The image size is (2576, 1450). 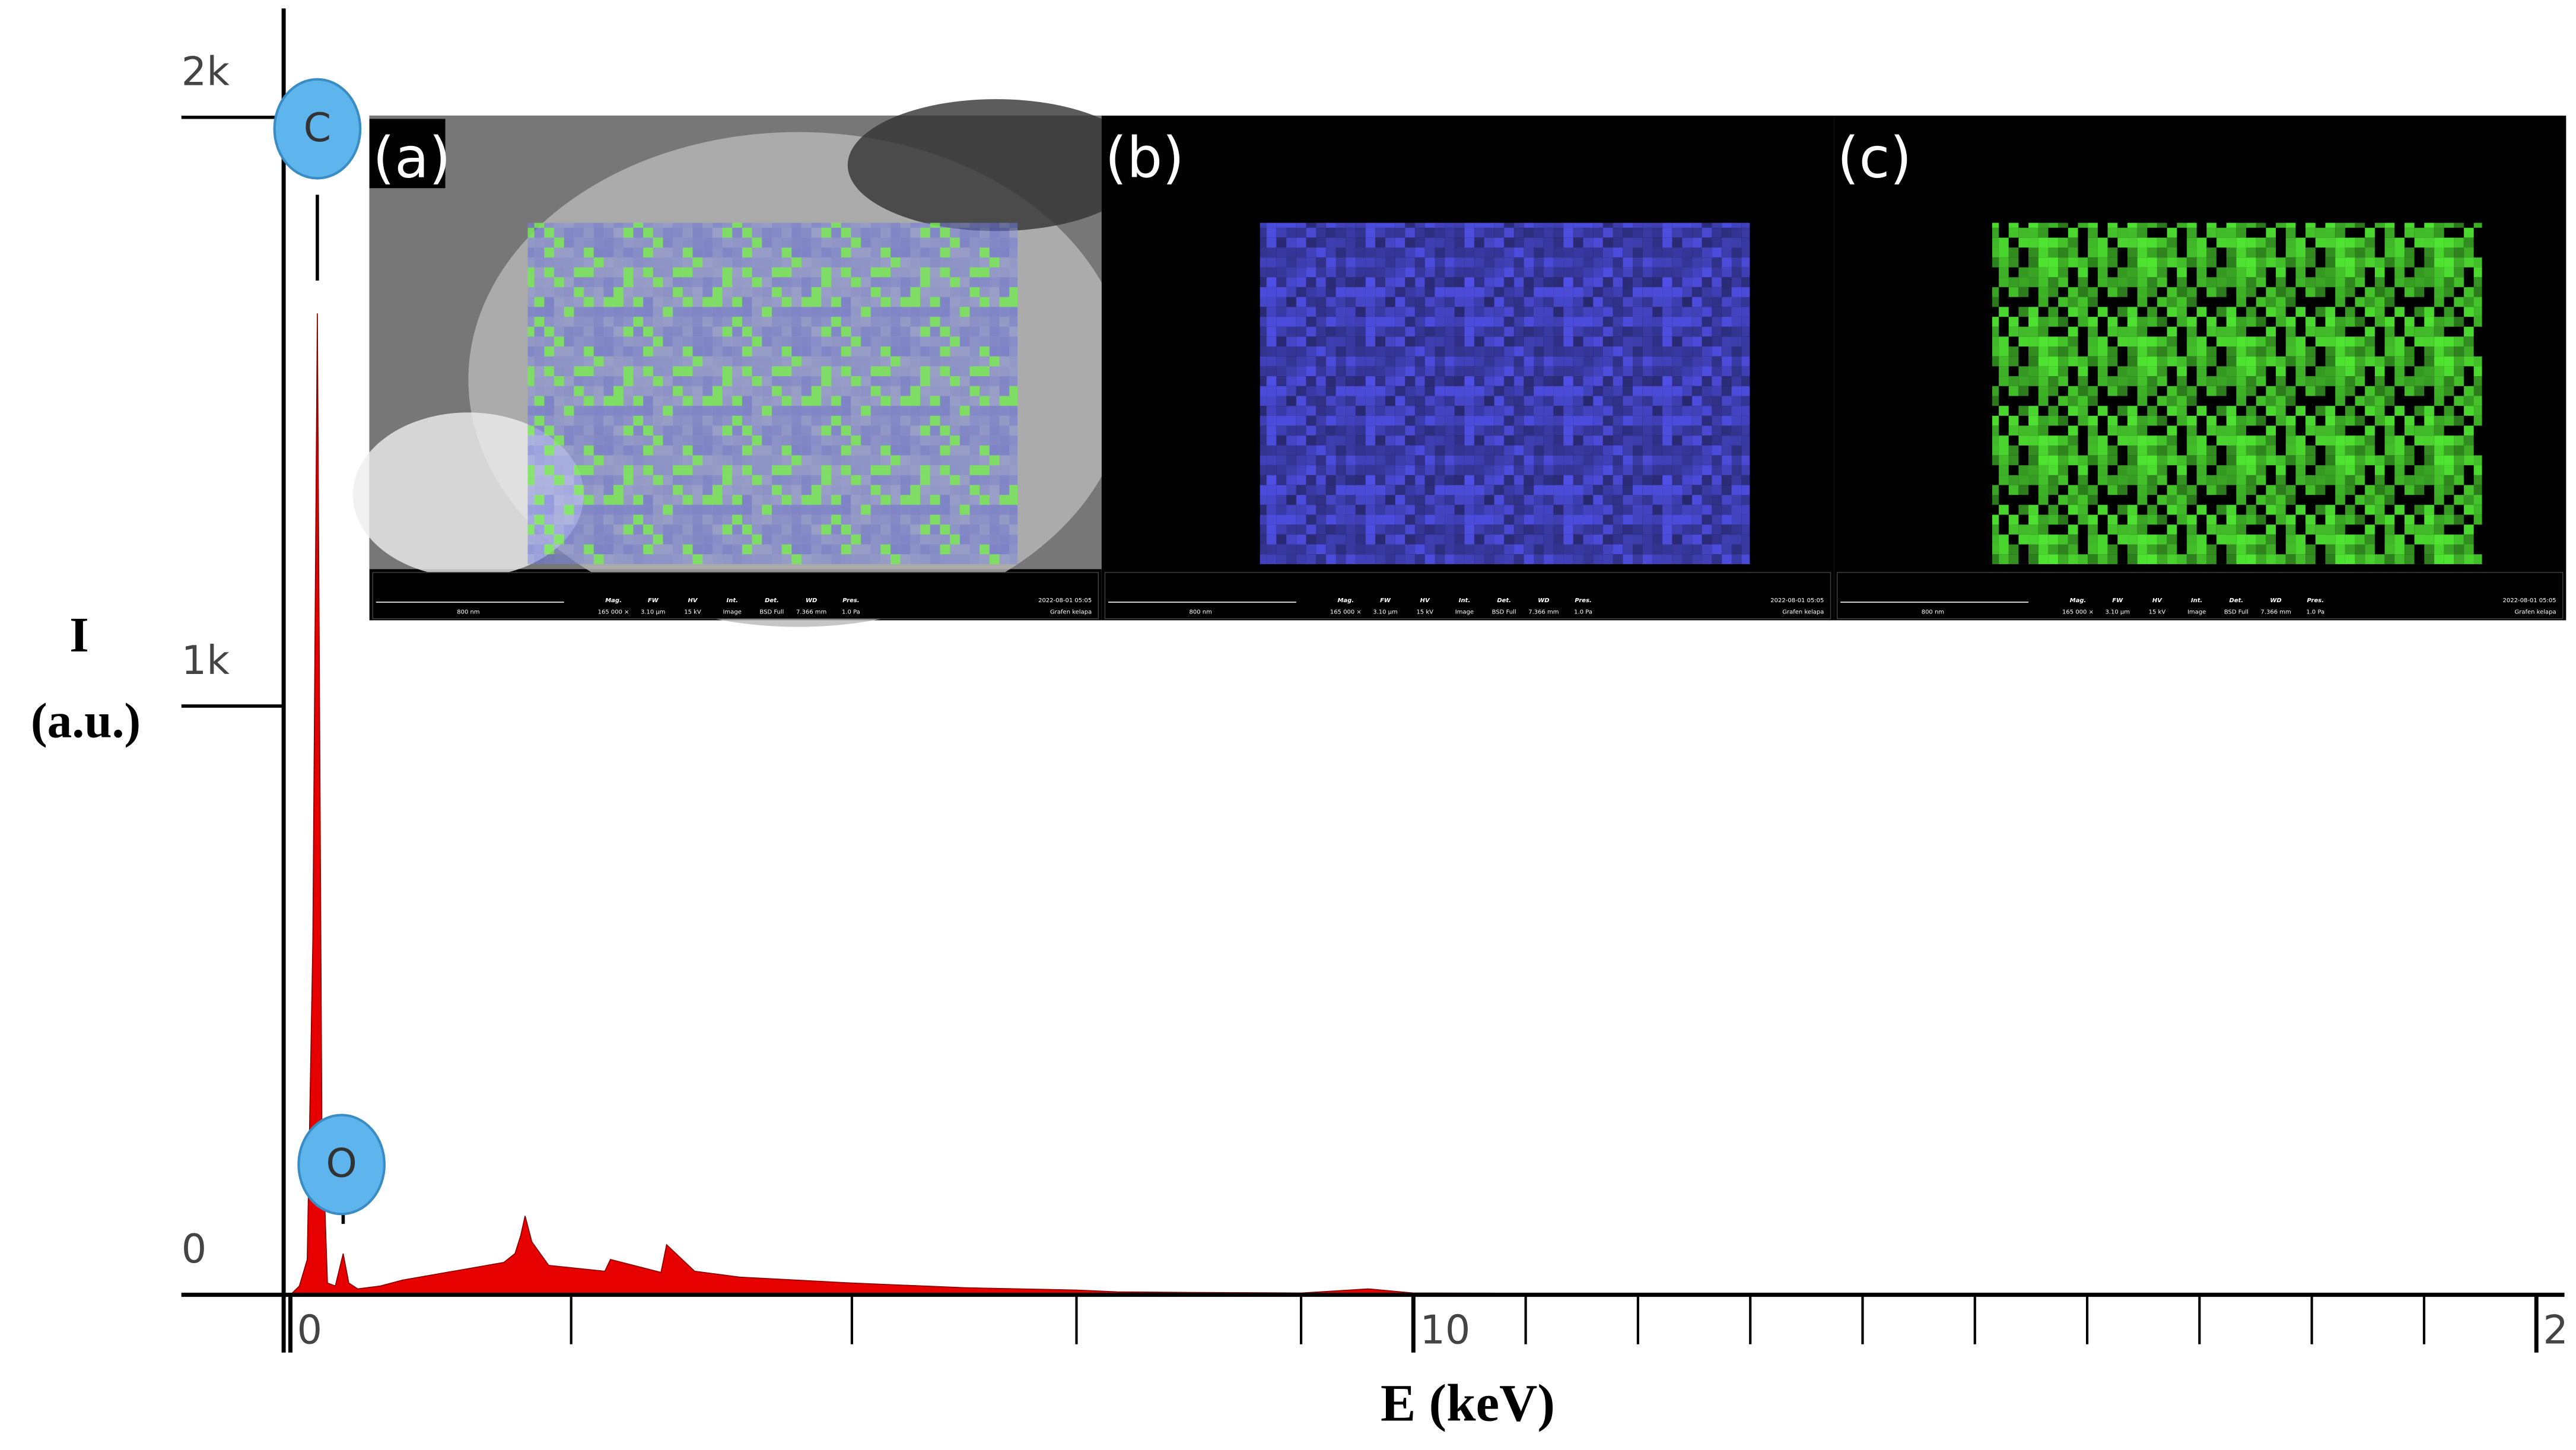 What do you see at coordinates (206, 660) in the screenshot?
I see `y-tick-label: 1k` at bounding box center [206, 660].